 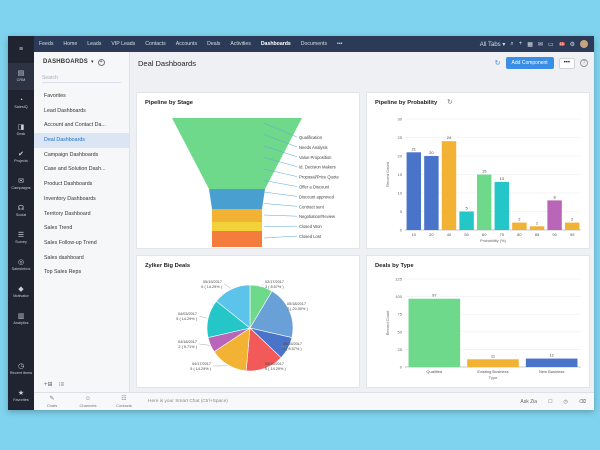 I want to click on bottom-tool-0: ✎ Chats, so click(x=52, y=402).